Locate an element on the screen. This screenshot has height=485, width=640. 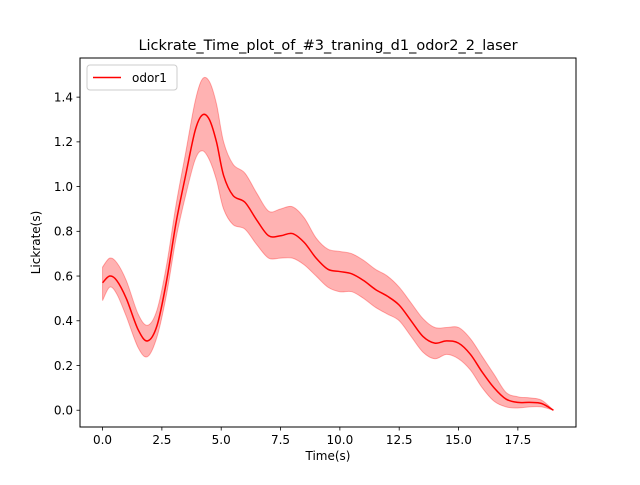
legend-box is located at coordinates (132, 77).